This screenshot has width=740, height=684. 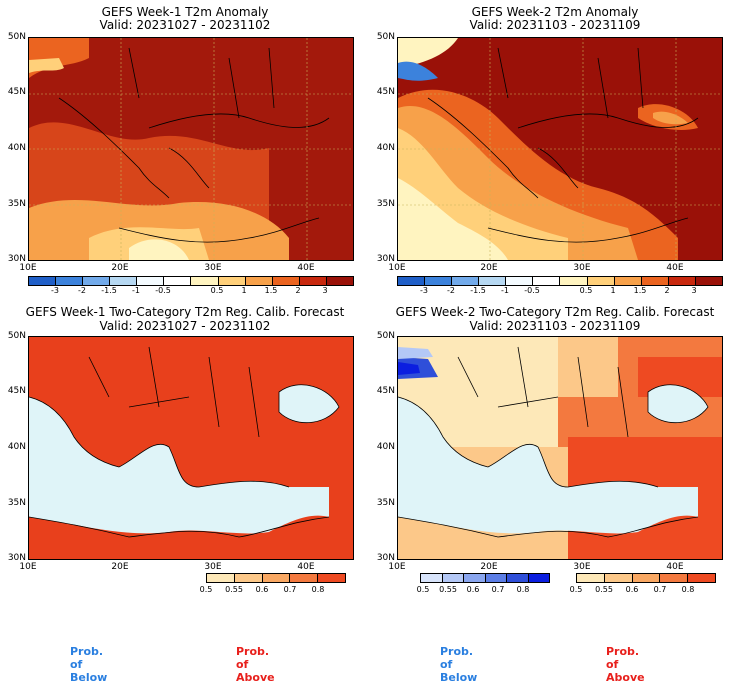 I want to click on panel-title: GEFS Week-1 T2m Anomaly, so click(x=185, y=12).